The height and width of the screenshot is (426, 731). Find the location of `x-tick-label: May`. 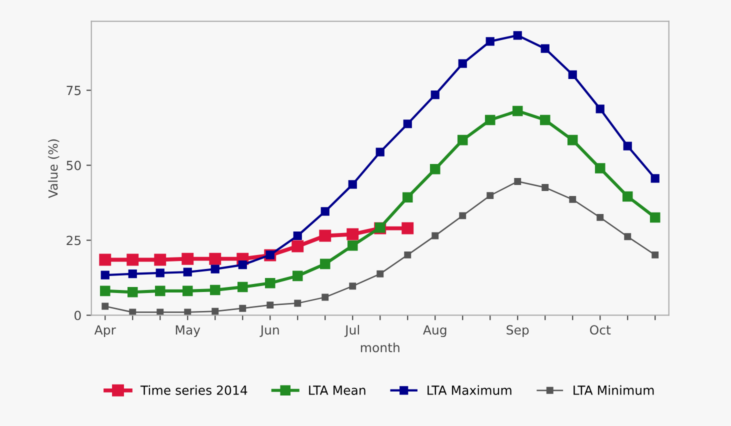

x-tick-label: May is located at coordinates (188, 331).